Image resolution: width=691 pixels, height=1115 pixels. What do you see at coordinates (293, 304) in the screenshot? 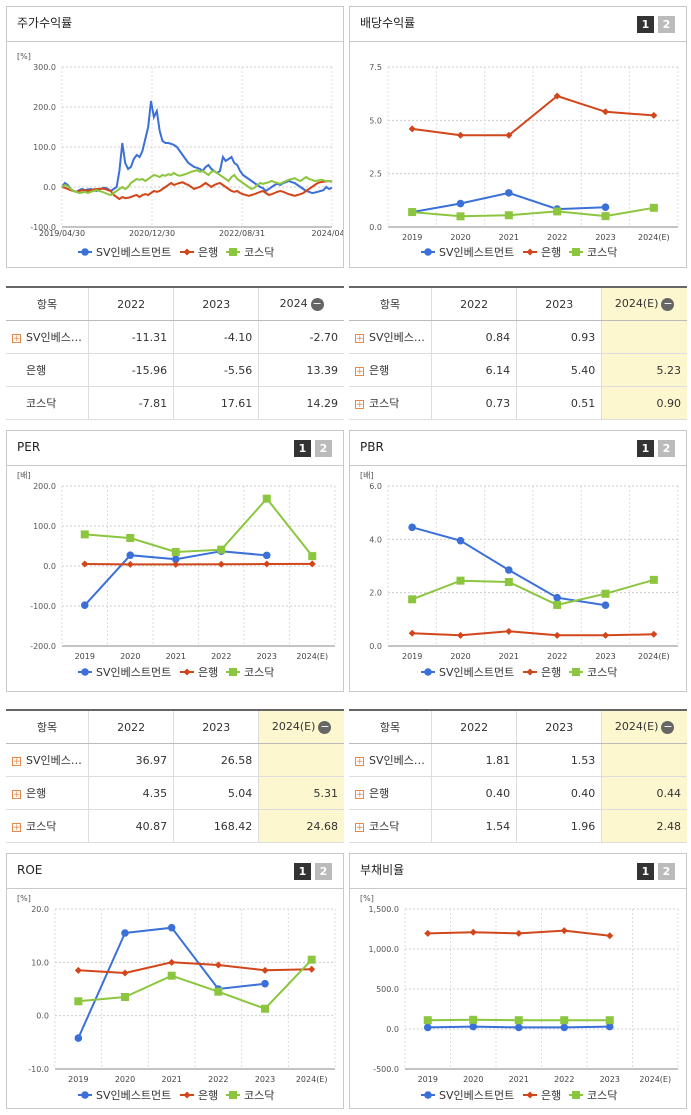
I see `column-header-label: 2024` at bounding box center [293, 304].